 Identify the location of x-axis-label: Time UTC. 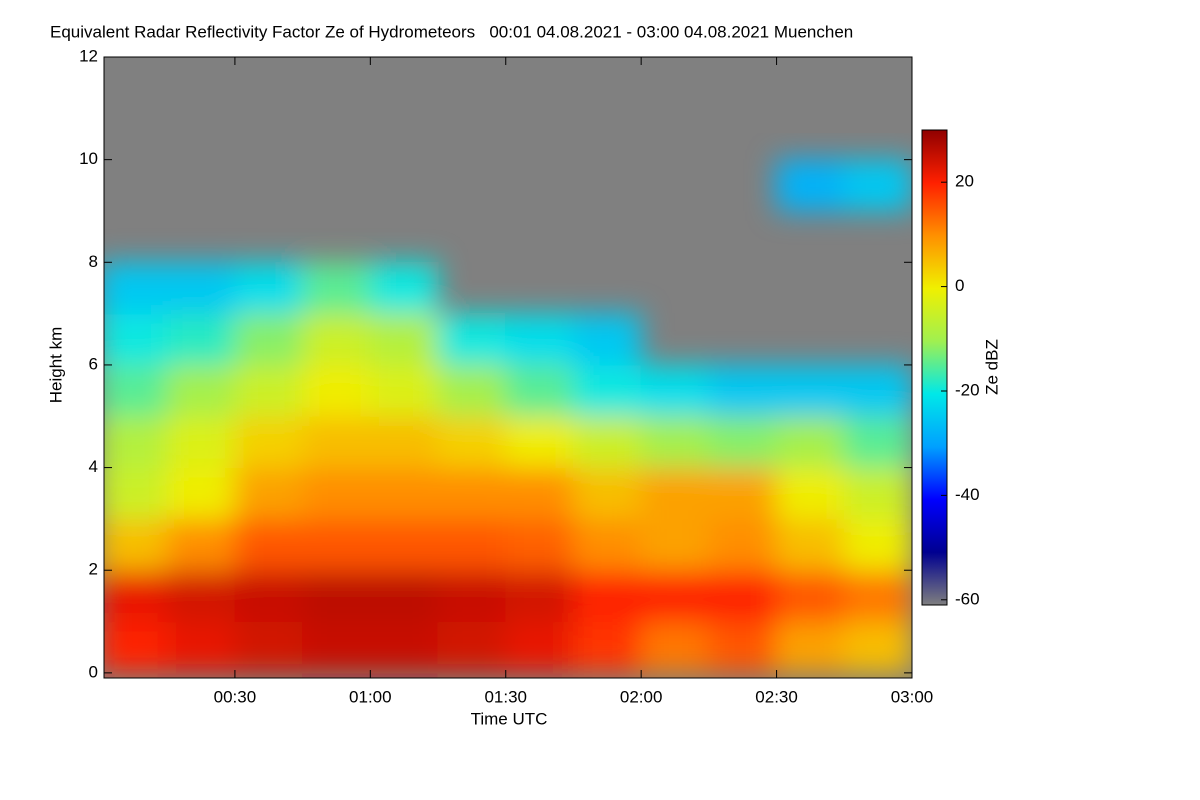
(509, 718).